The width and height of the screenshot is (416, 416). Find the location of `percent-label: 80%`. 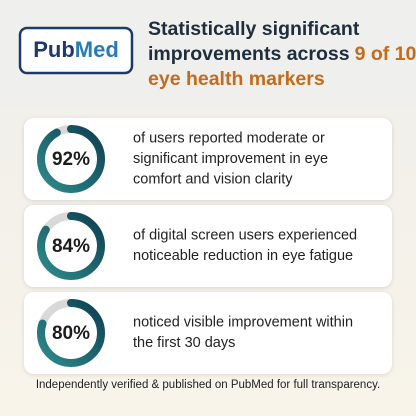

percent-label: 80% is located at coordinates (71, 333).